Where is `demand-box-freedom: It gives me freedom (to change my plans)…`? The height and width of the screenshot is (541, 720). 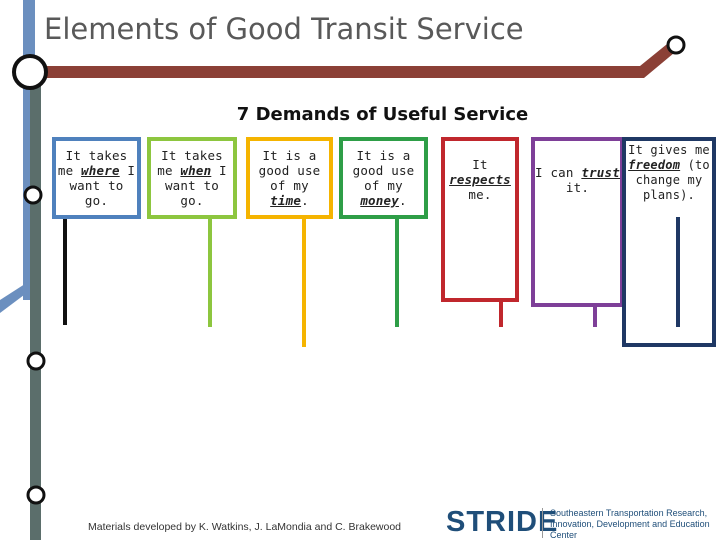 demand-box-freedom: It gives me freedom (to change my plans)… is located at coordinates (669, 242).